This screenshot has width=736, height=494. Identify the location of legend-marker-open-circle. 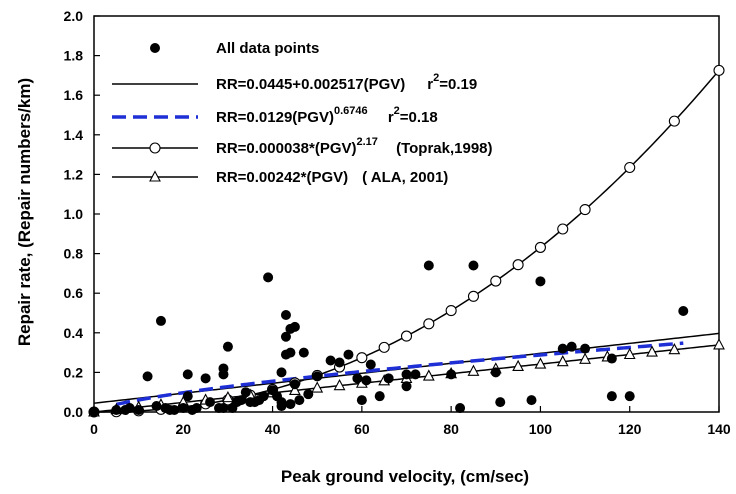
(155, 148).